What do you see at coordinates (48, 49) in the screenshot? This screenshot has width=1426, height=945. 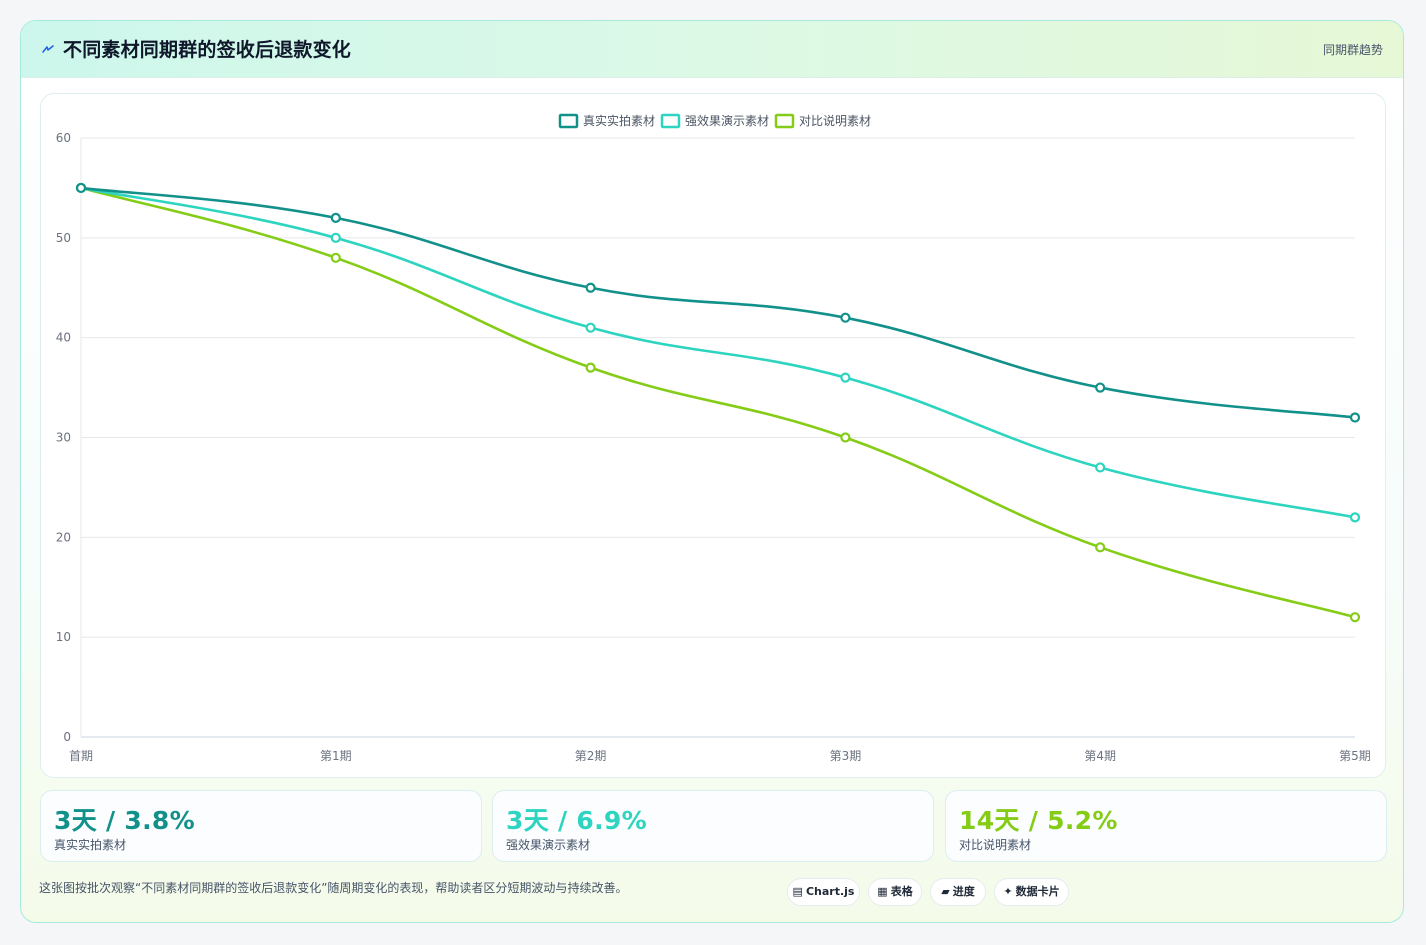 I see `lightning-icon` at bounding box center [48, 49].